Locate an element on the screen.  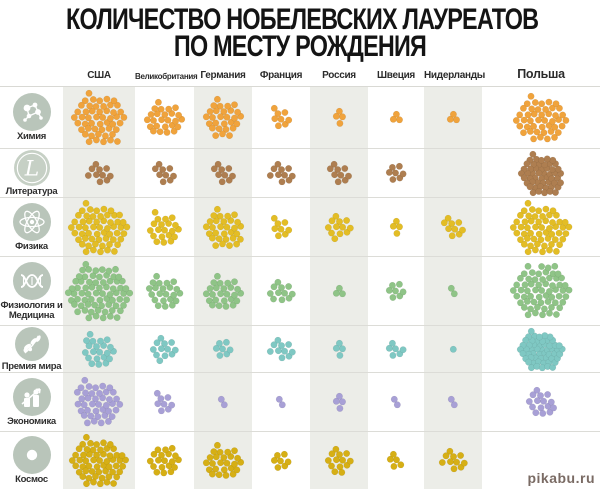
row-label-cell: L Литература is located at coordinates (31, 173).